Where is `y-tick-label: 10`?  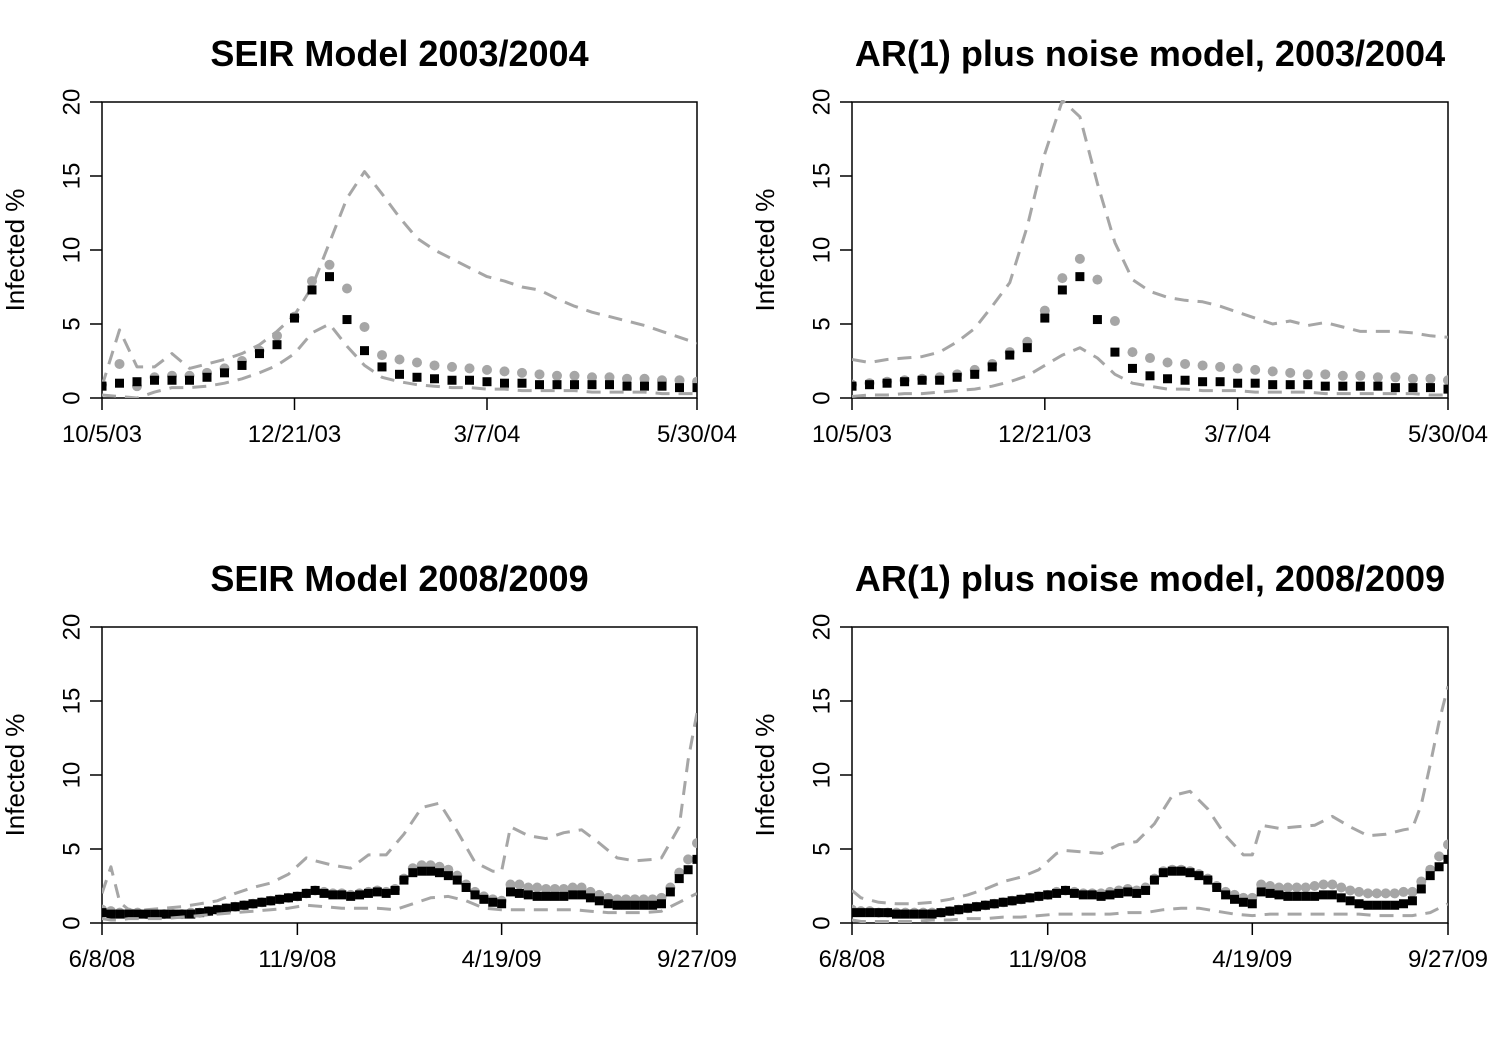 y-tick-label: 10 is located at coordinates (72, 775).